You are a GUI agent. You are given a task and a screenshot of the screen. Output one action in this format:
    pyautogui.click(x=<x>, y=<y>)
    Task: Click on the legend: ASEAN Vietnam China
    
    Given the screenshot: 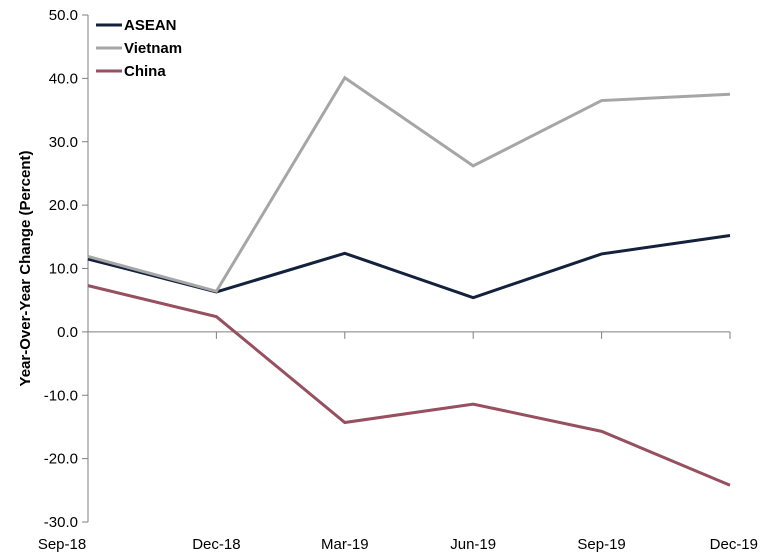 What is the action you would take?
    pyautogui.click(x=139, y=48)
    